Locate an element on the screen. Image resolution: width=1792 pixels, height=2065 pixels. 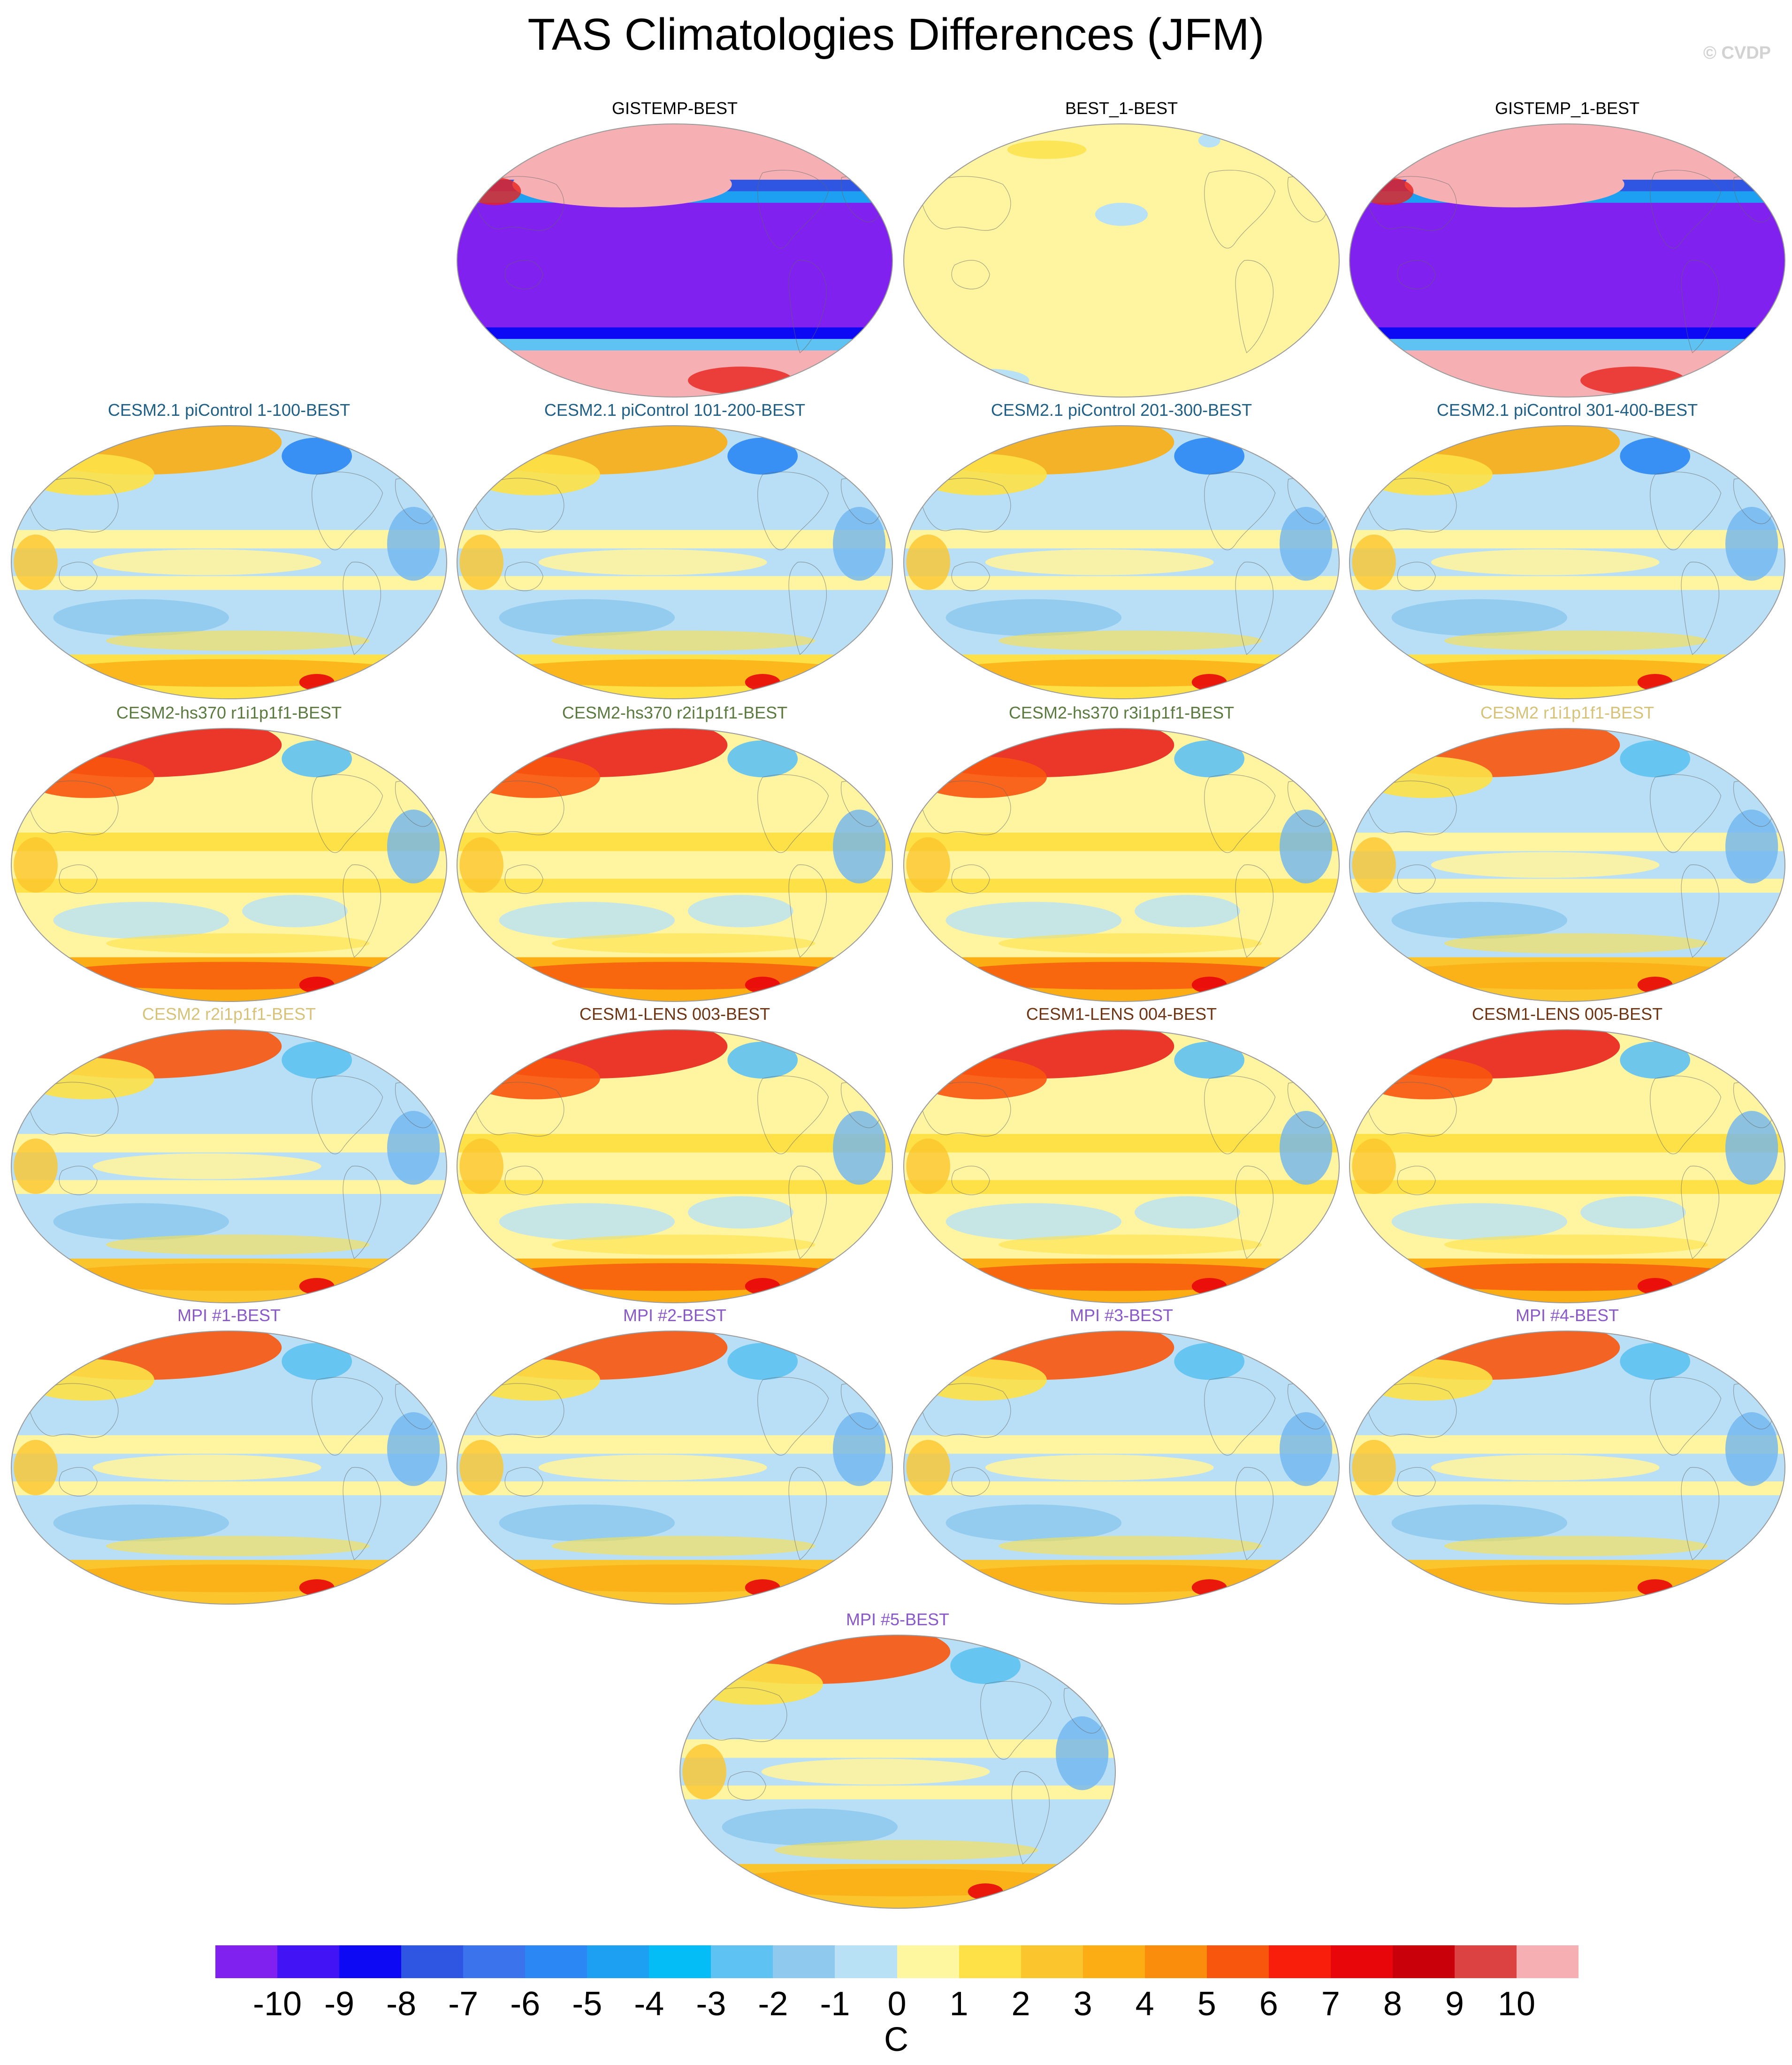
map-panel: MPI #1-BEST is located at coordinates (229, 1458).